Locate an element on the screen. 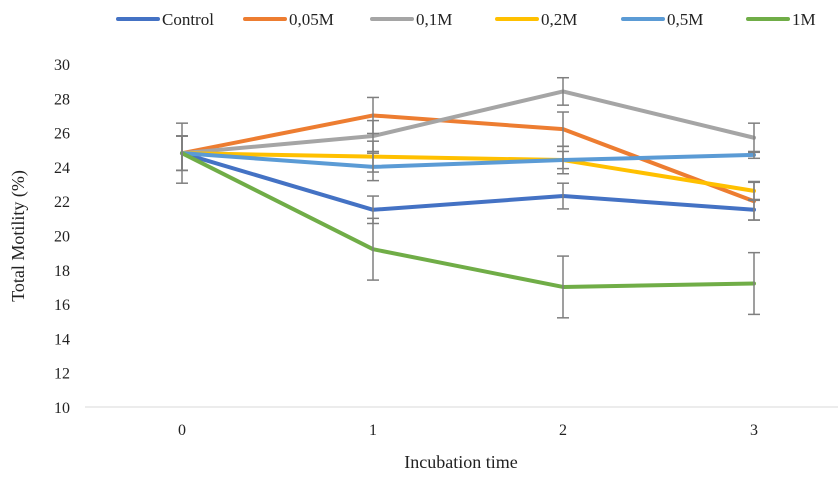  y-tick-label: 12 is located at coordinates (62, 374).